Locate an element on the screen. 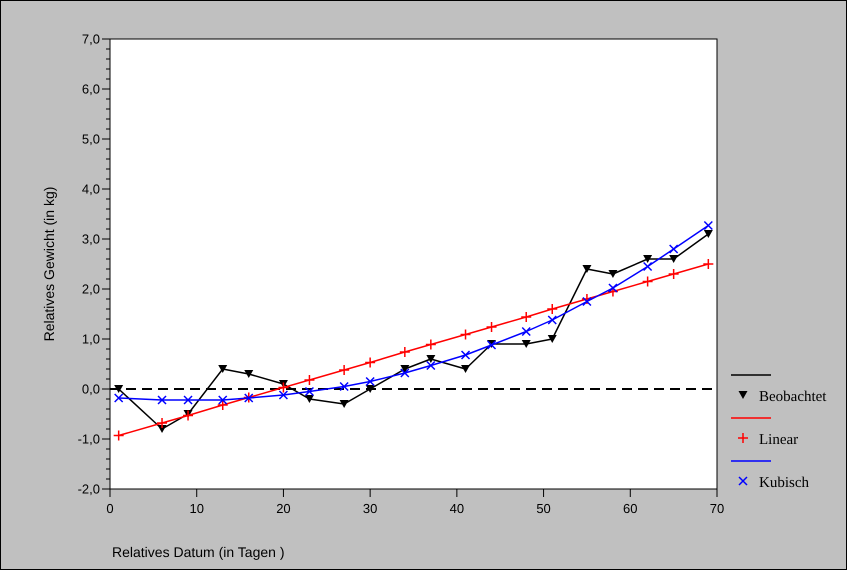 The width and height of the screenshot is (847, 570). y-tick-label: 0,0 is located at coordinates (91, 389).